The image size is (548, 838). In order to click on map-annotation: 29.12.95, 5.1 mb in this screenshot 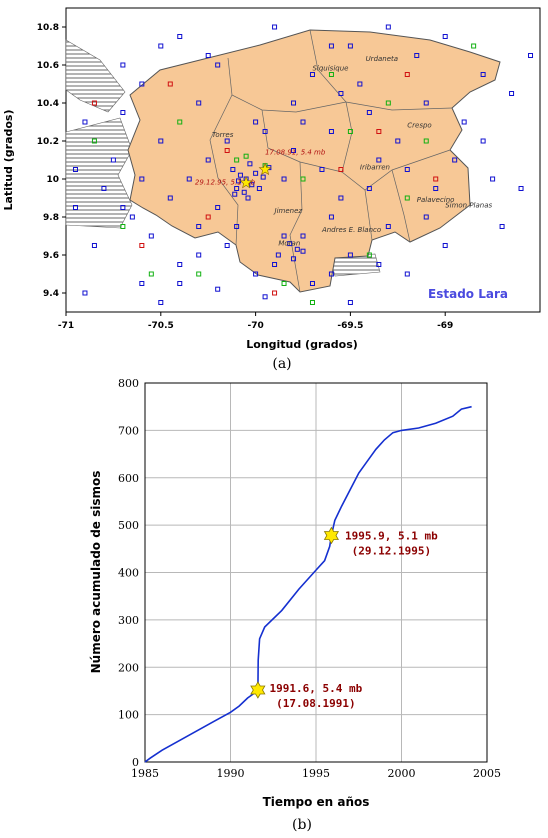, I will do `click(225, 183)`.